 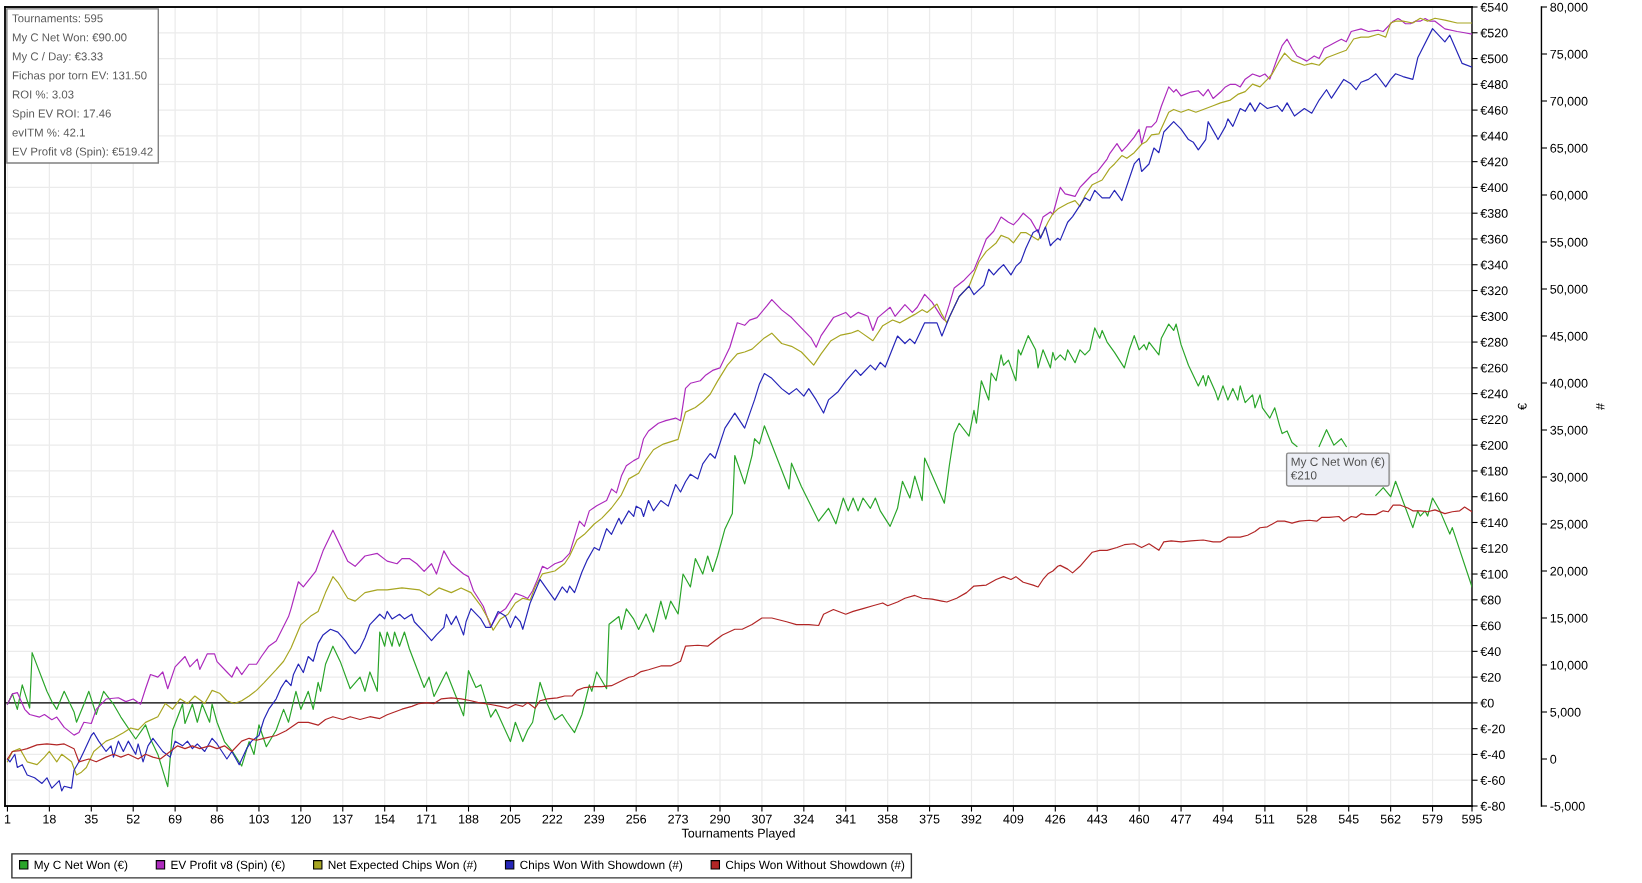 I want to click on y-tick-label: €240, so click(x=1494, y=394).